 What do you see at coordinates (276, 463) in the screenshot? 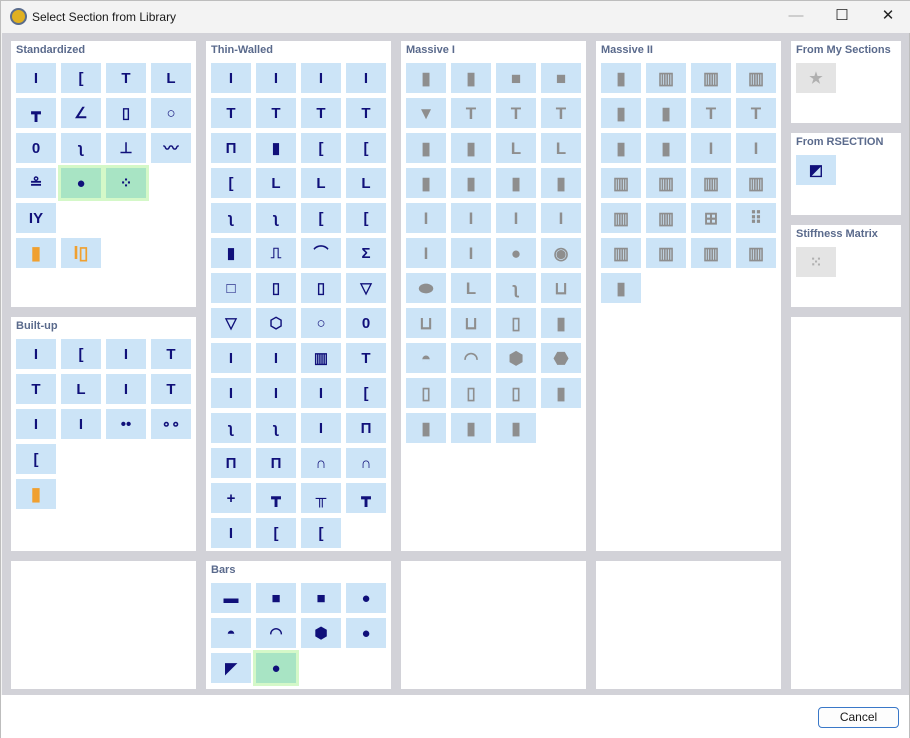
I see `section-pi-closed-lipped-button: Π` at bounding box center [276, 463].